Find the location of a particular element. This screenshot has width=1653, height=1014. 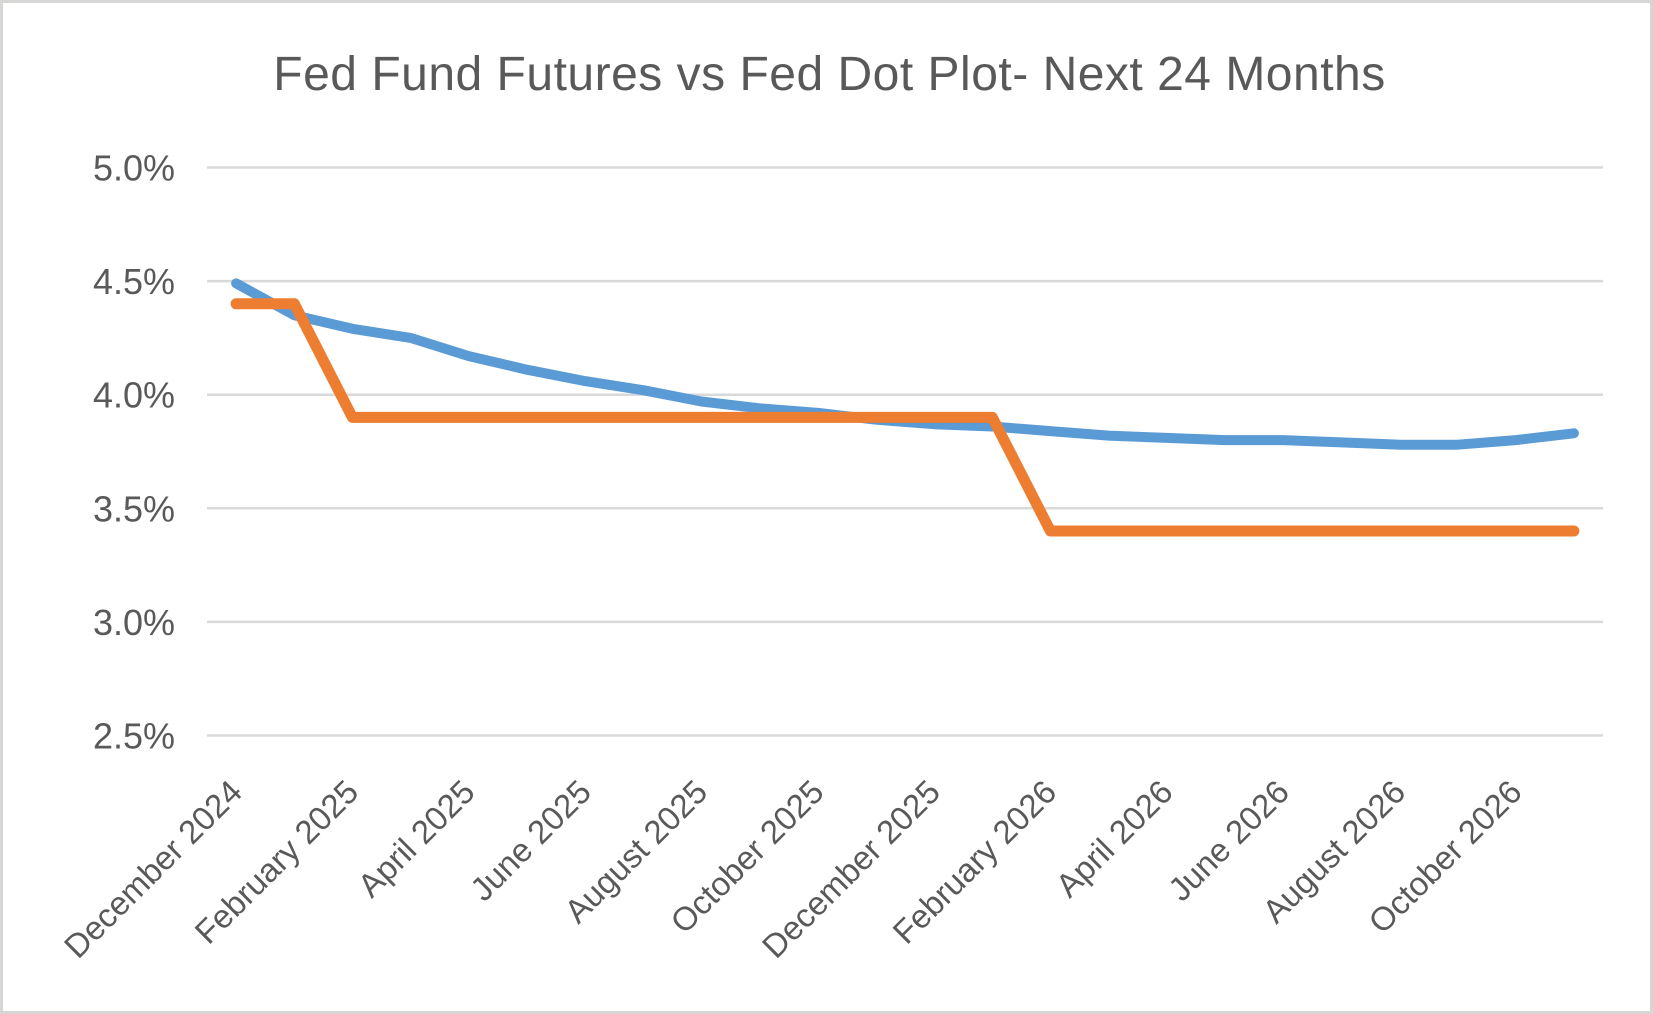

x-axis-tick-label: April 2025 is located at coordinates (415, 838).